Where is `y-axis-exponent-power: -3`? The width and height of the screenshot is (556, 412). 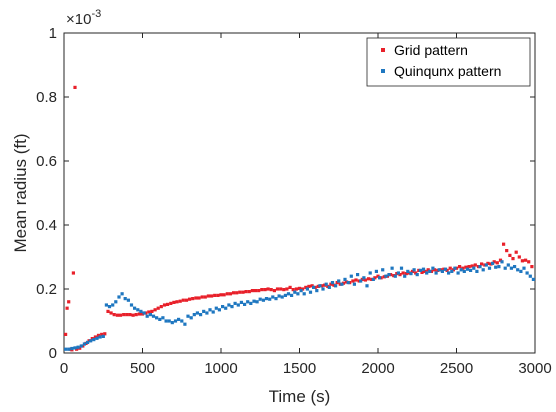 y-axis-exponent-power: -3 is located at coordinates (96, 14).